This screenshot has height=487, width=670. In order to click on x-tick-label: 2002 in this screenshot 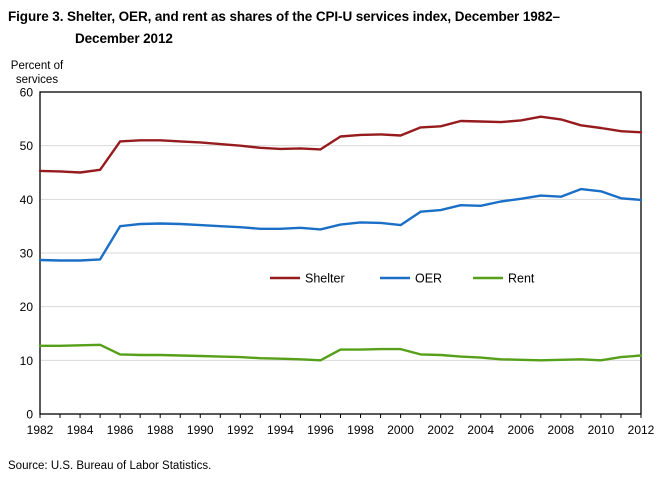, I will do `click(440, 430)`.